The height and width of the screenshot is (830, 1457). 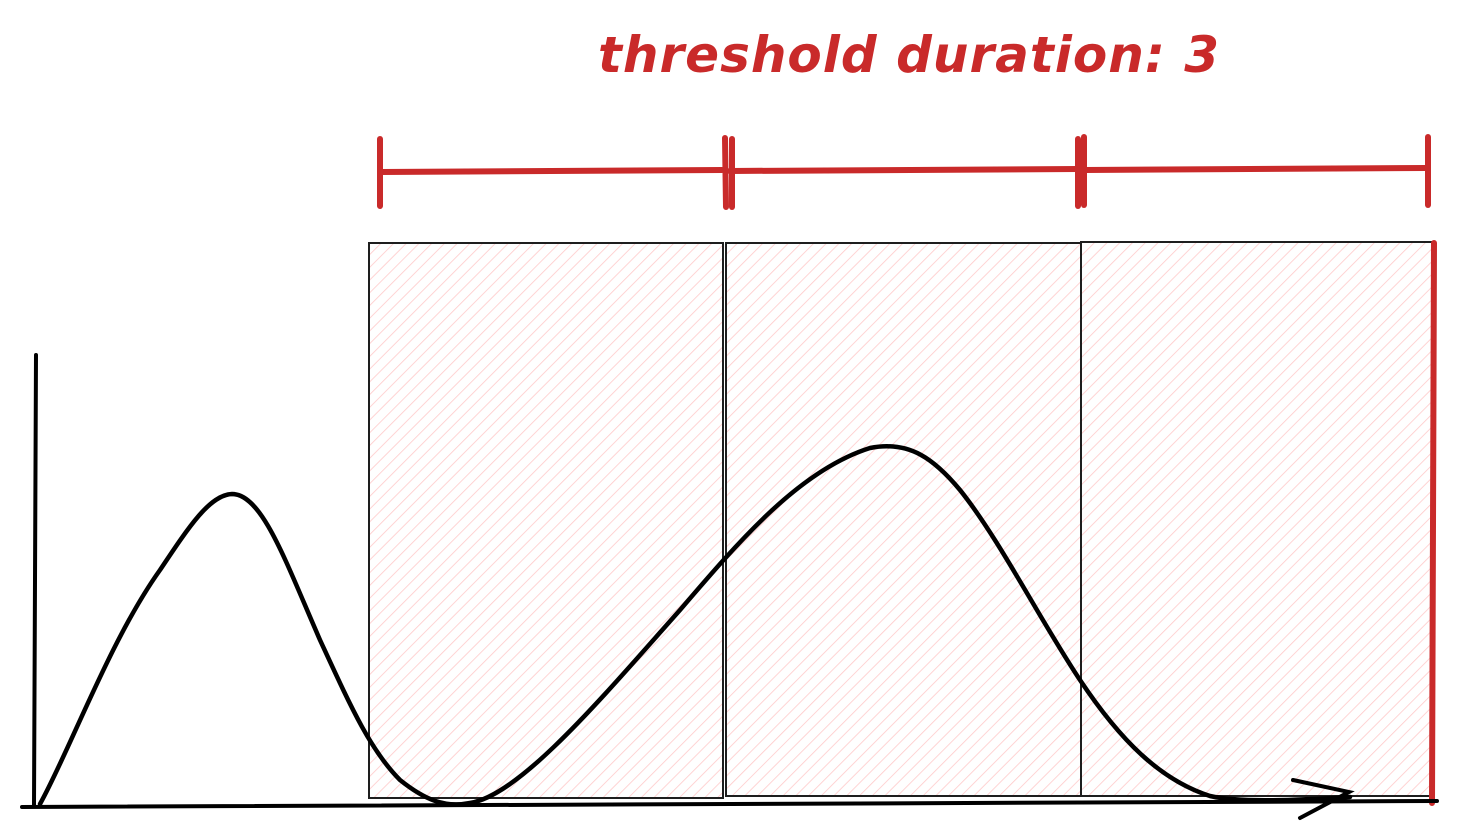 I want to click on y-axis, so click(x=35, y=580).